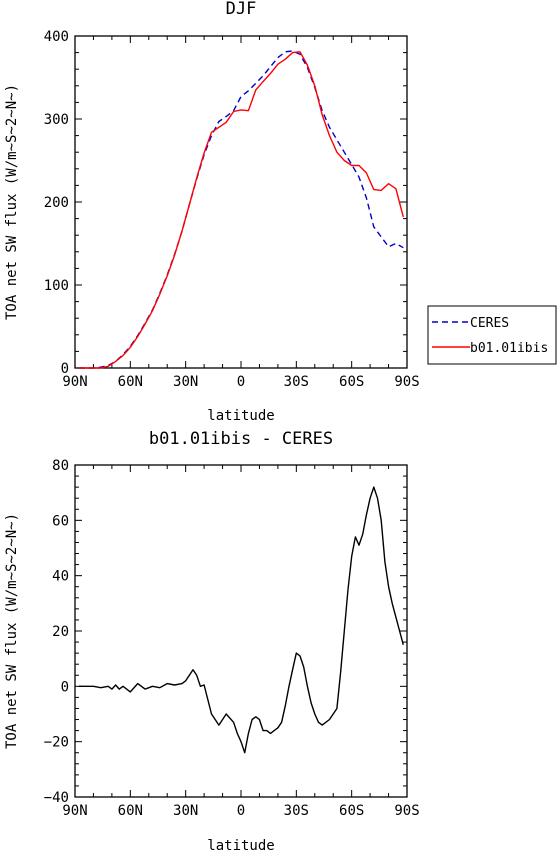  Describe the element at coordinates (56, 798) in the screenshot. I see `y-tick-label: −40` at that location.